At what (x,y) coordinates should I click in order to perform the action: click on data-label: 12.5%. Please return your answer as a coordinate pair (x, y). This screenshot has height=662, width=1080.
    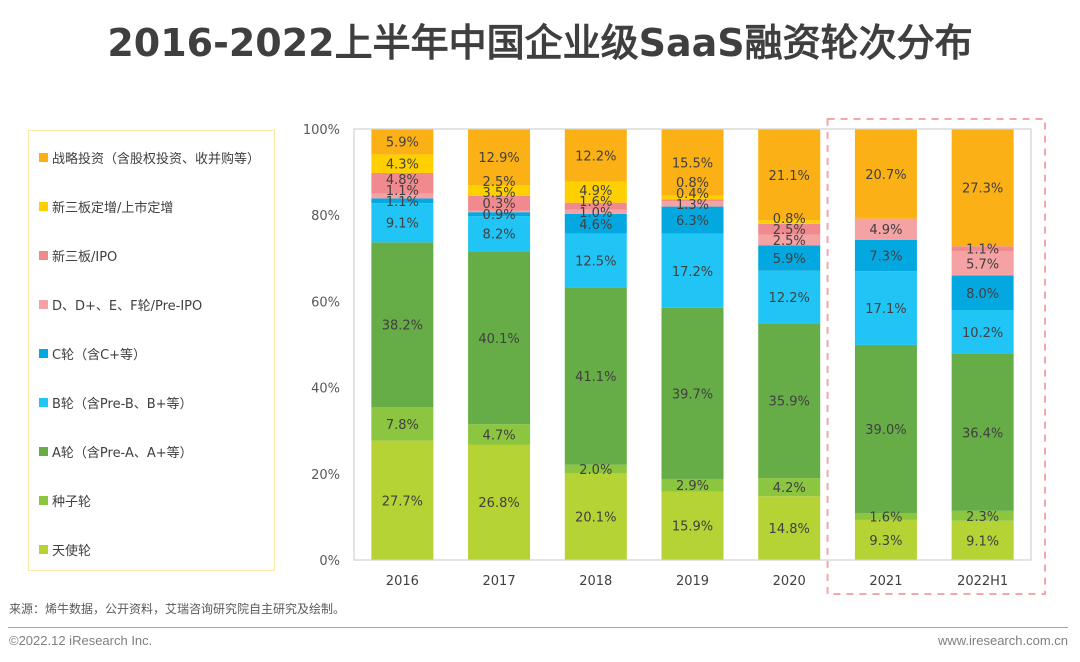
    Looking at the image, I should click on (595, 262).